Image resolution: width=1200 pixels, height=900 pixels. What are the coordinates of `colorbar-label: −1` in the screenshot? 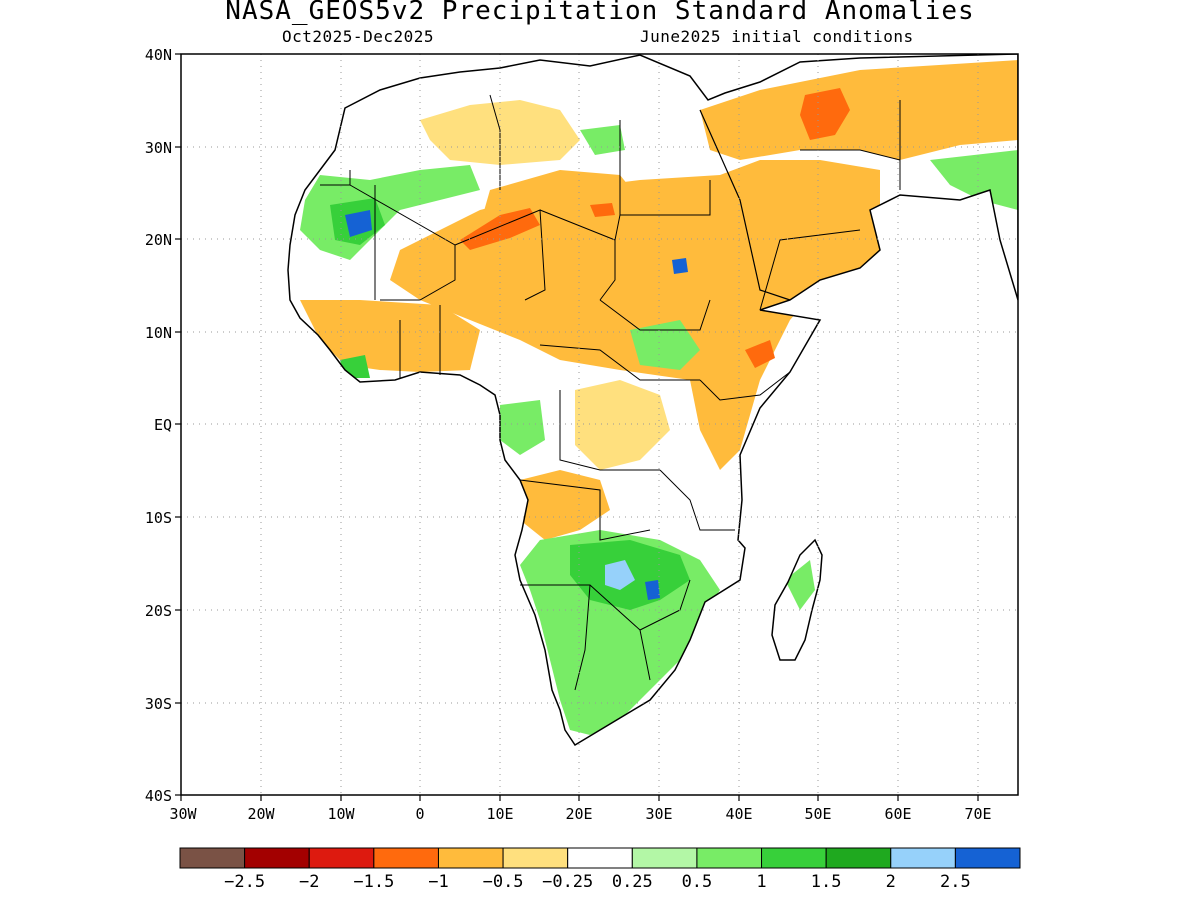 It's located at (438, 882).